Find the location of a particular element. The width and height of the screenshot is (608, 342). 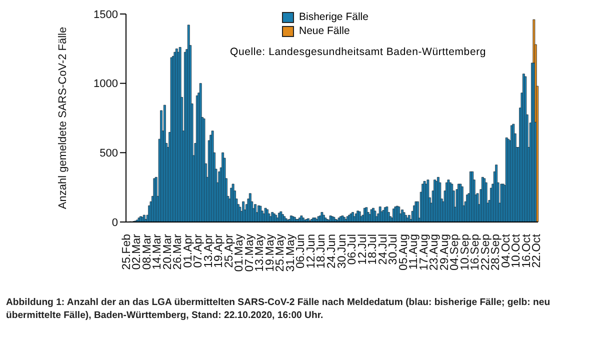

x-tick-label: 12.Jun is located at coordinates (311, 251).